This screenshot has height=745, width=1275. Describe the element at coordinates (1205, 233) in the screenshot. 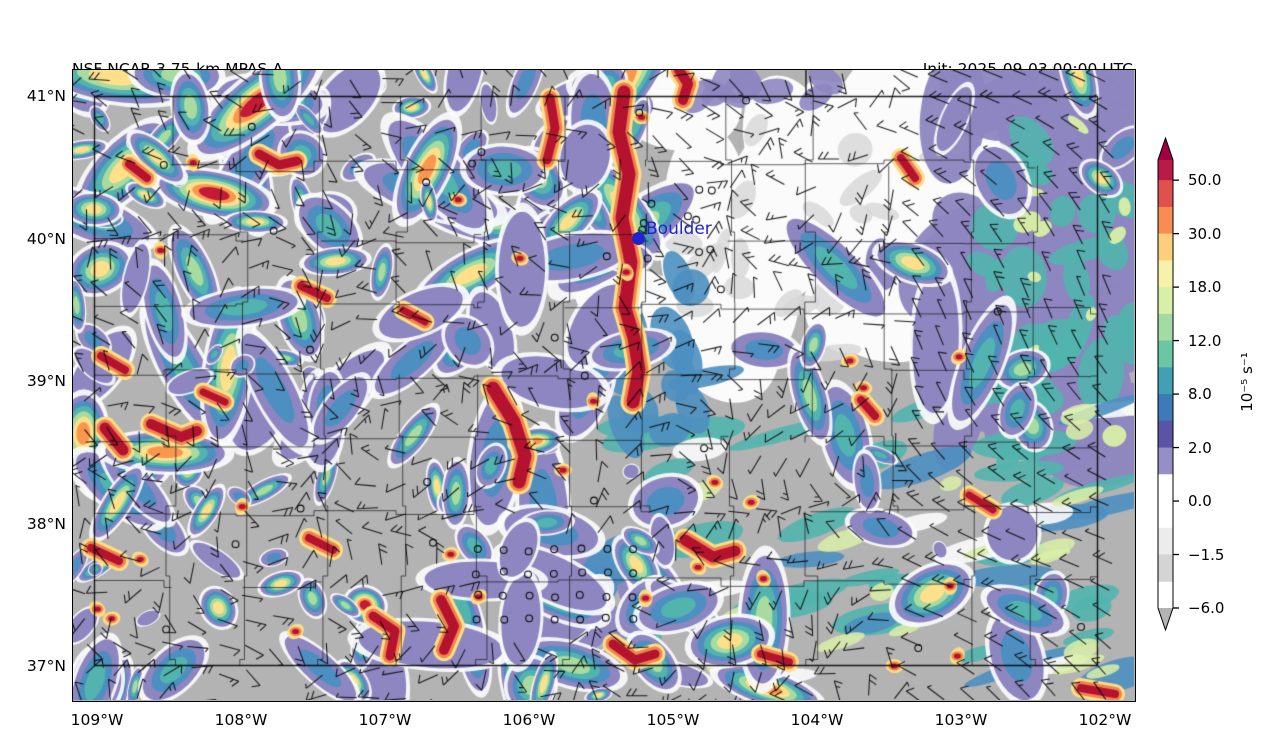

I see `colorbar-tick-label: 30.0` at that location.